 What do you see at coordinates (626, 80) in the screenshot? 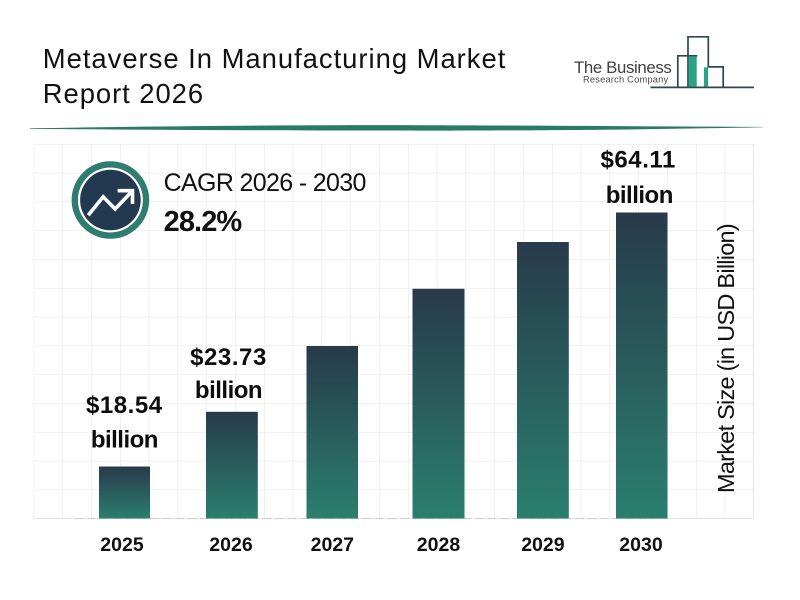
I see `svg-text: Research Company` at bounding box center [626, 80].